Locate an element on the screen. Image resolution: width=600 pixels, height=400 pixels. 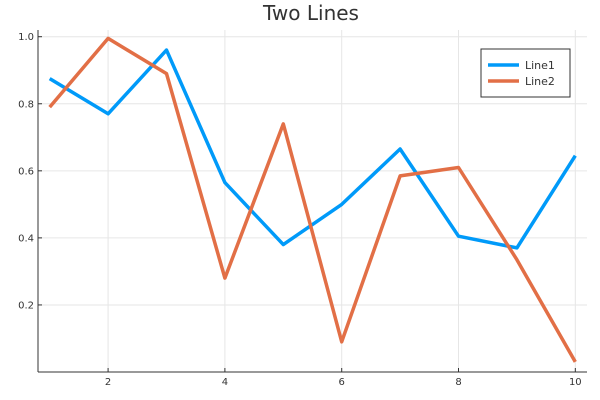
y-tick-label: 1.0 is located at coordinates (26, 37).